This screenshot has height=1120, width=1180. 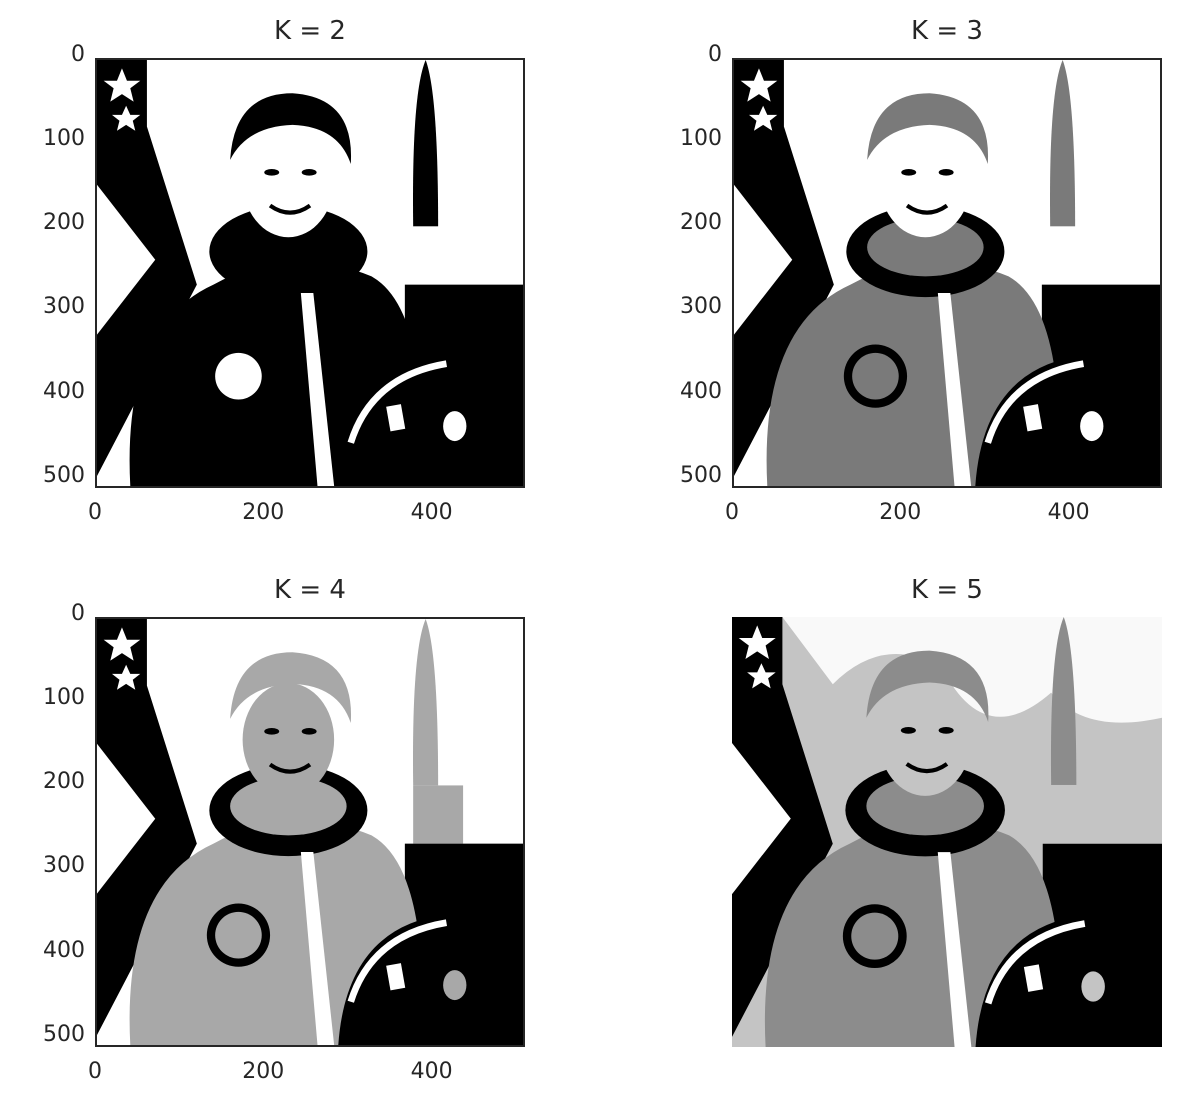 What do you see at coordinates (947, 31) in the screenshot?
I see `subplot-title: K = 3` at bounding box center [947, 31].